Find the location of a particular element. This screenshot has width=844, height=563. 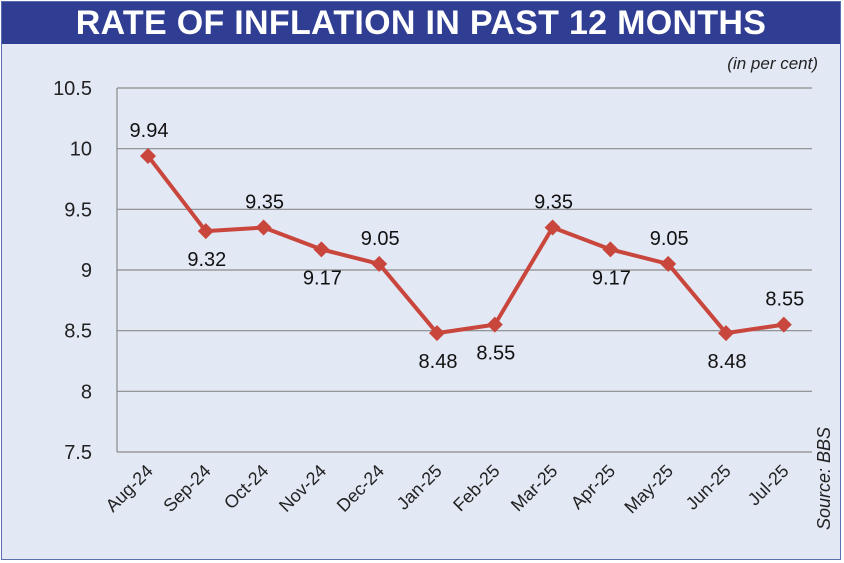

y-tick-label: 9.5 is located at coordinates (78, 210).